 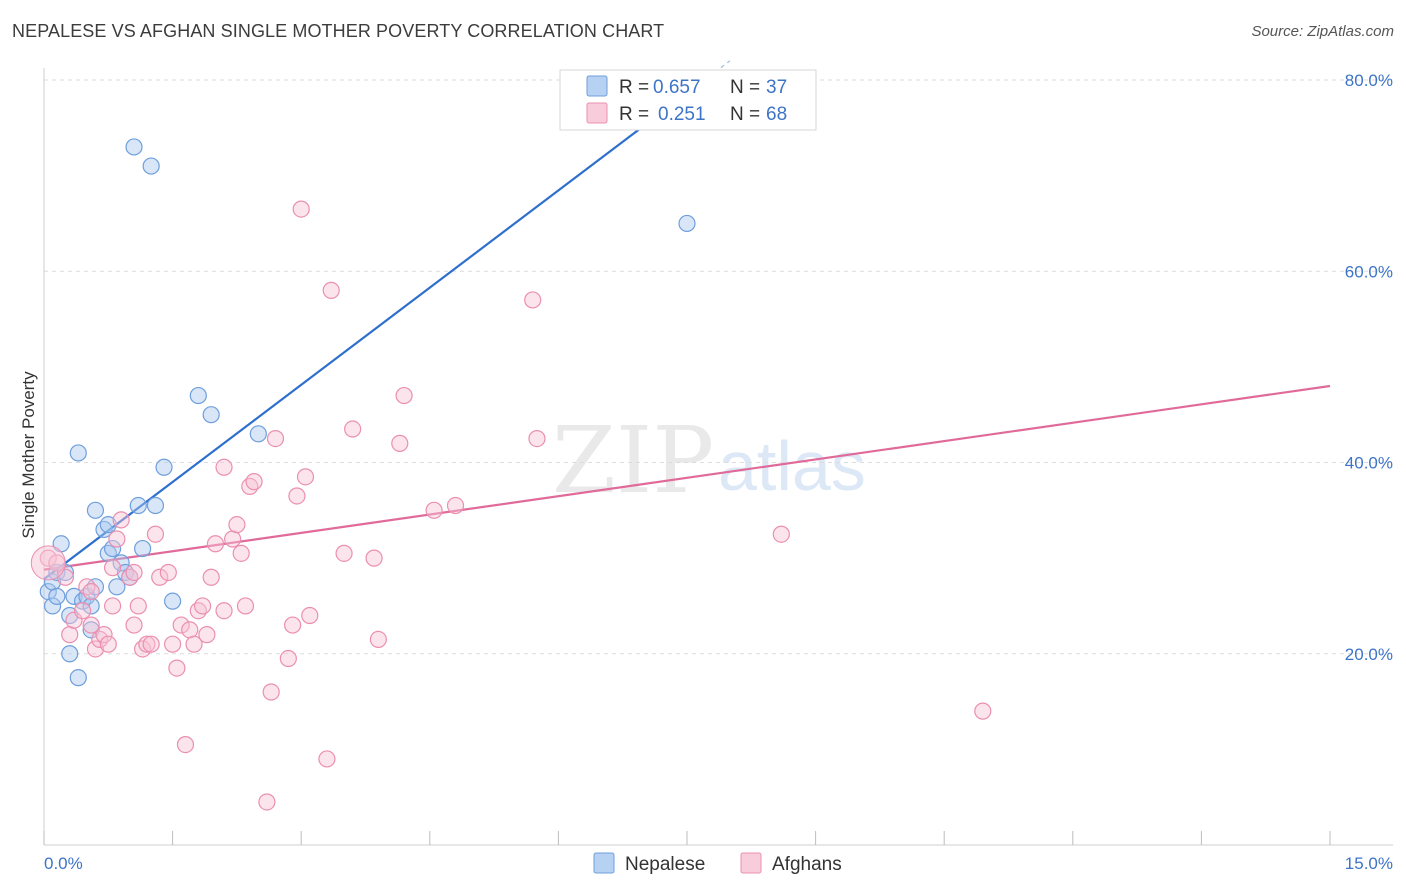 I want to click on x-tick-label-max: 15.0%, so click(x=1369, y=863).